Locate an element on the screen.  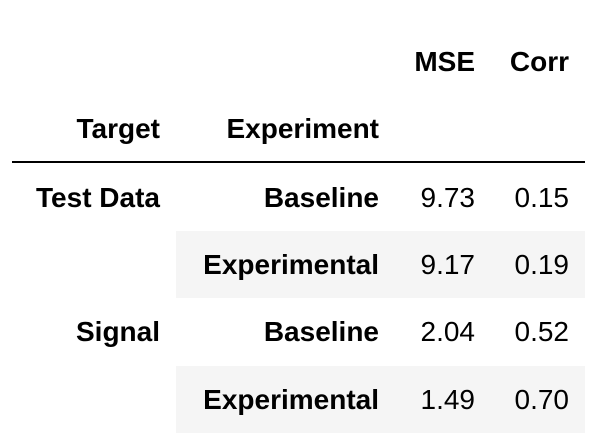
cell-corr: 0.52 is located at coordinates (542, 331).